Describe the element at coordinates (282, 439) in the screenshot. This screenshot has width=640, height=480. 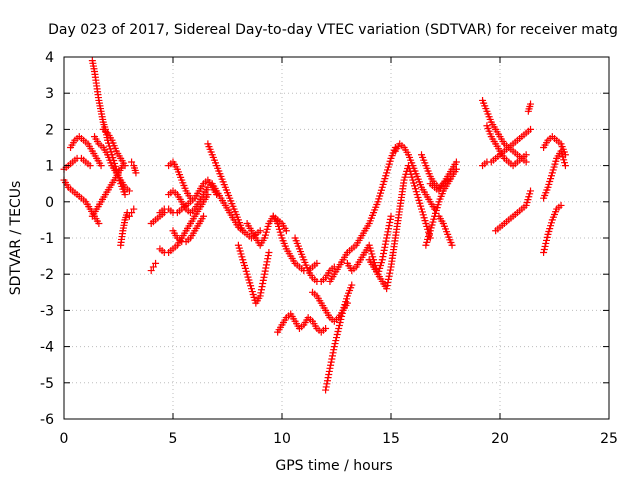
I see `x-tick-label: 10` at that location.